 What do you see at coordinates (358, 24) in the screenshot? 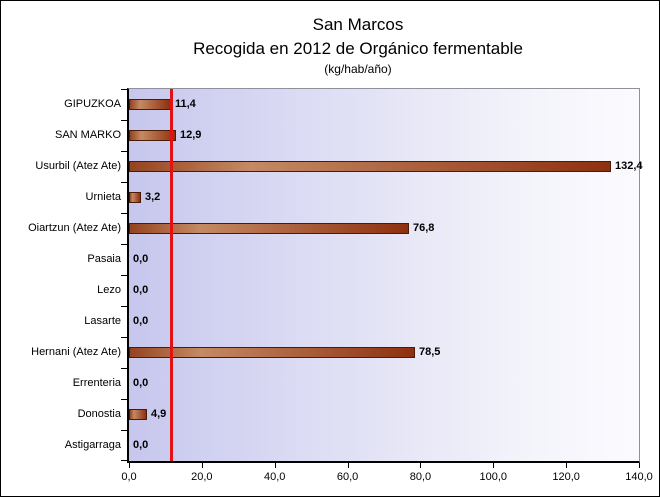
I see `chart-title: San Marcos` at bounding box center [358, 24].